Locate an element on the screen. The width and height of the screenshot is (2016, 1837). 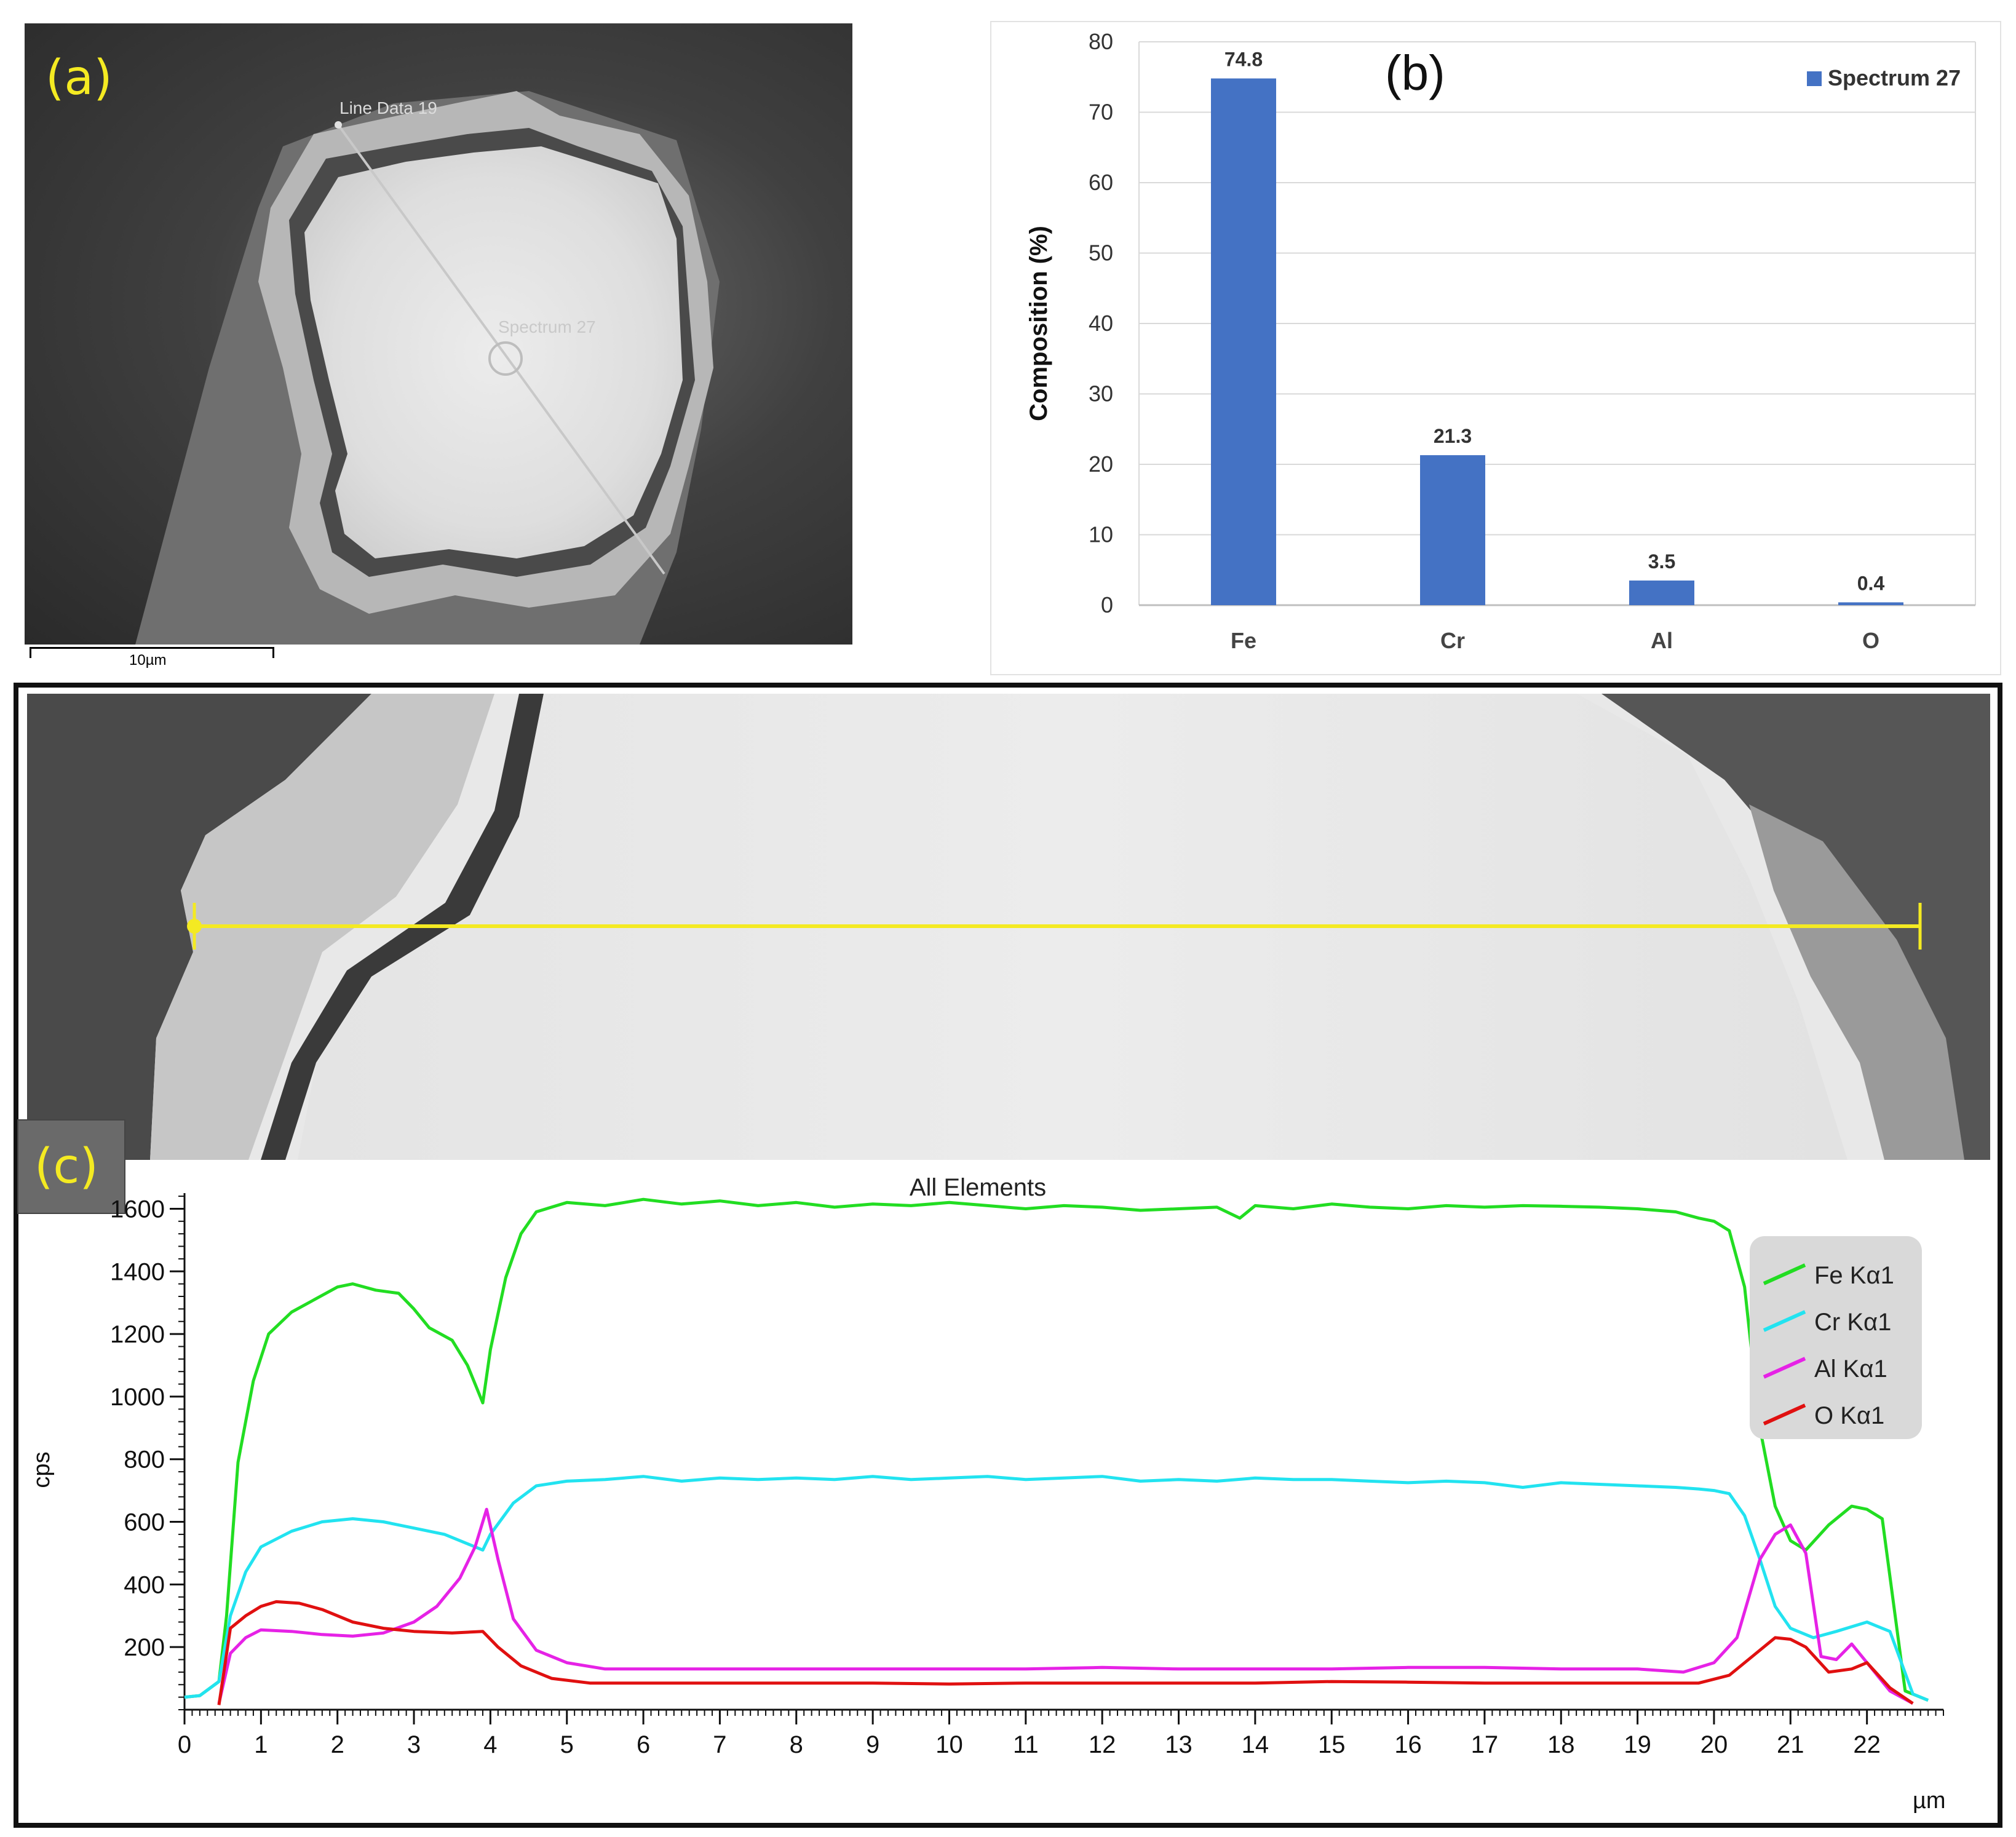
right-background is located at coordinates (1796, 927).